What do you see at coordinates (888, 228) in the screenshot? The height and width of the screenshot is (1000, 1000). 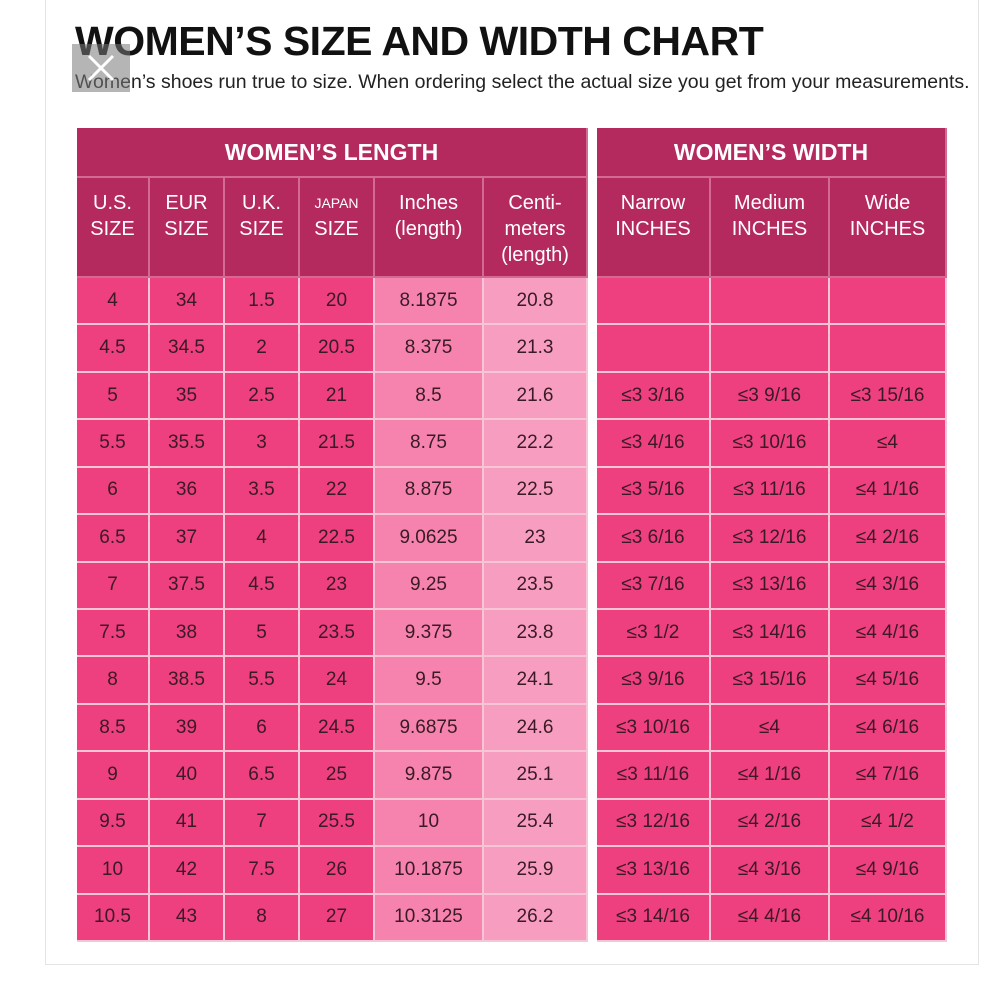 I see `column-header: Wide INCHES` at bounding box center [888, 228].